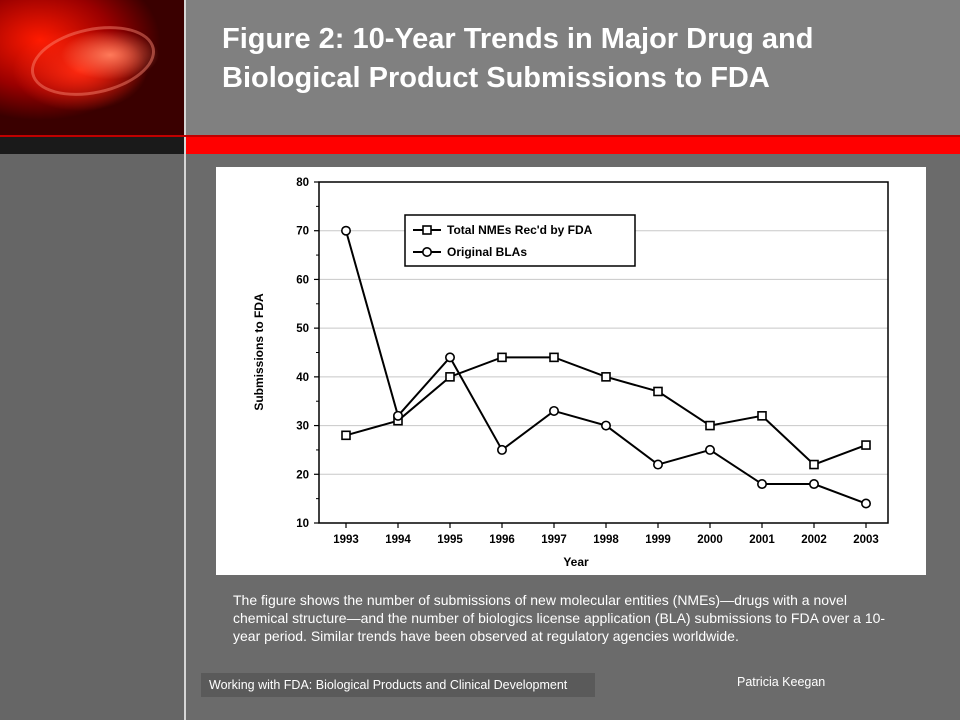 This screenshot has height=720, width=960. Describe the element at coordinates (554, 540) in the screenshot. I see `x-tick-label: 1997` at that location.